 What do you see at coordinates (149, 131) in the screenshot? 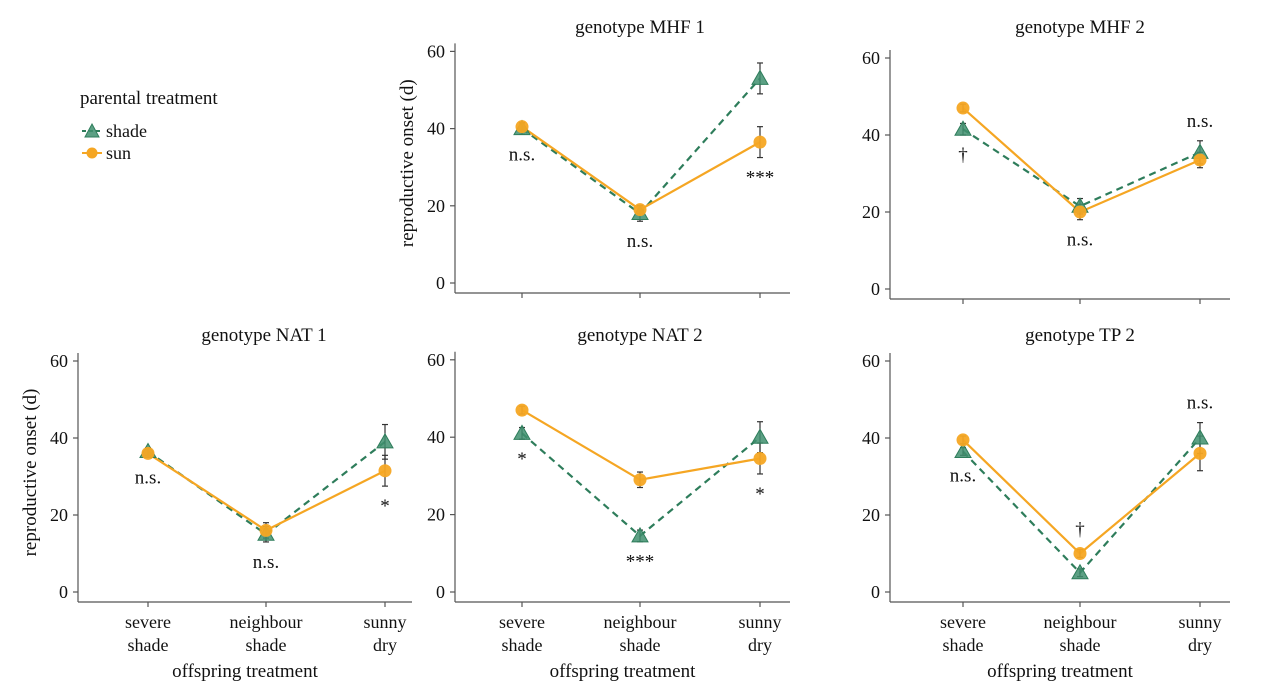
I see `legend-item-shade: shade` at bounding box center [149, 131].